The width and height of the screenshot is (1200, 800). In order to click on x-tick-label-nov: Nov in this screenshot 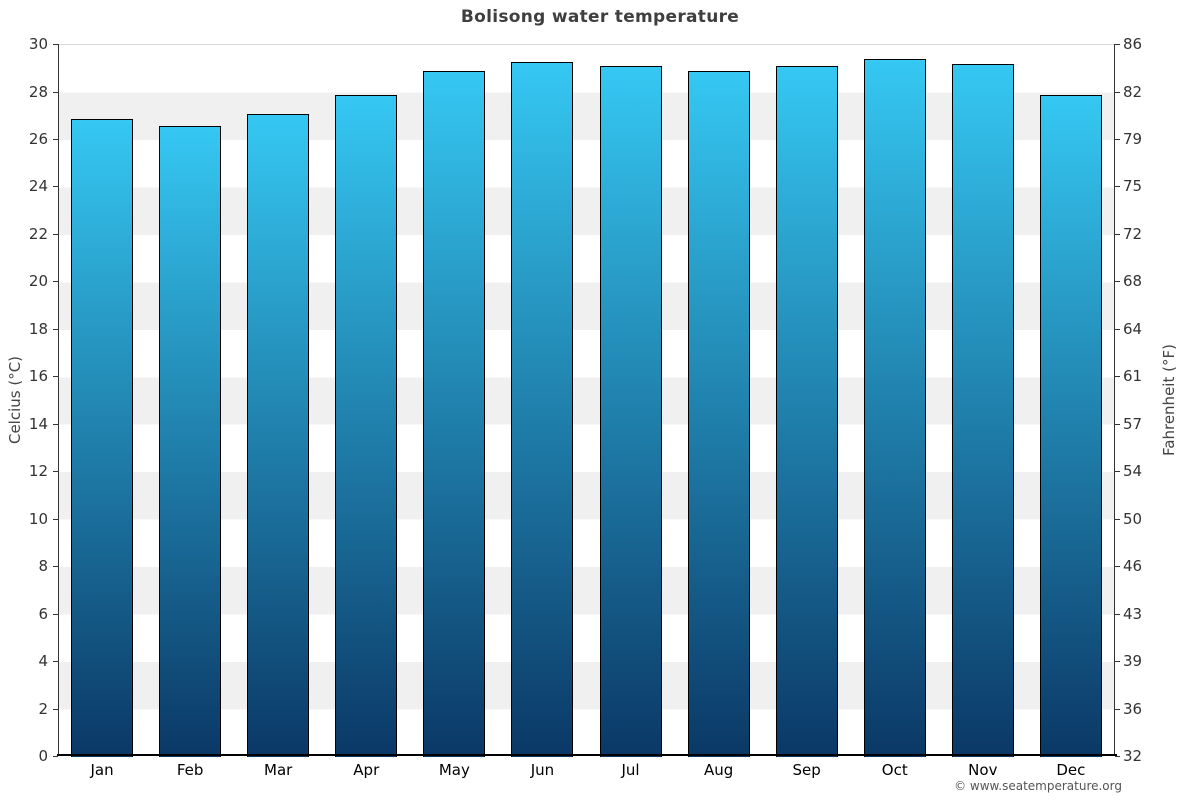, I will do `click(983, 770)`.